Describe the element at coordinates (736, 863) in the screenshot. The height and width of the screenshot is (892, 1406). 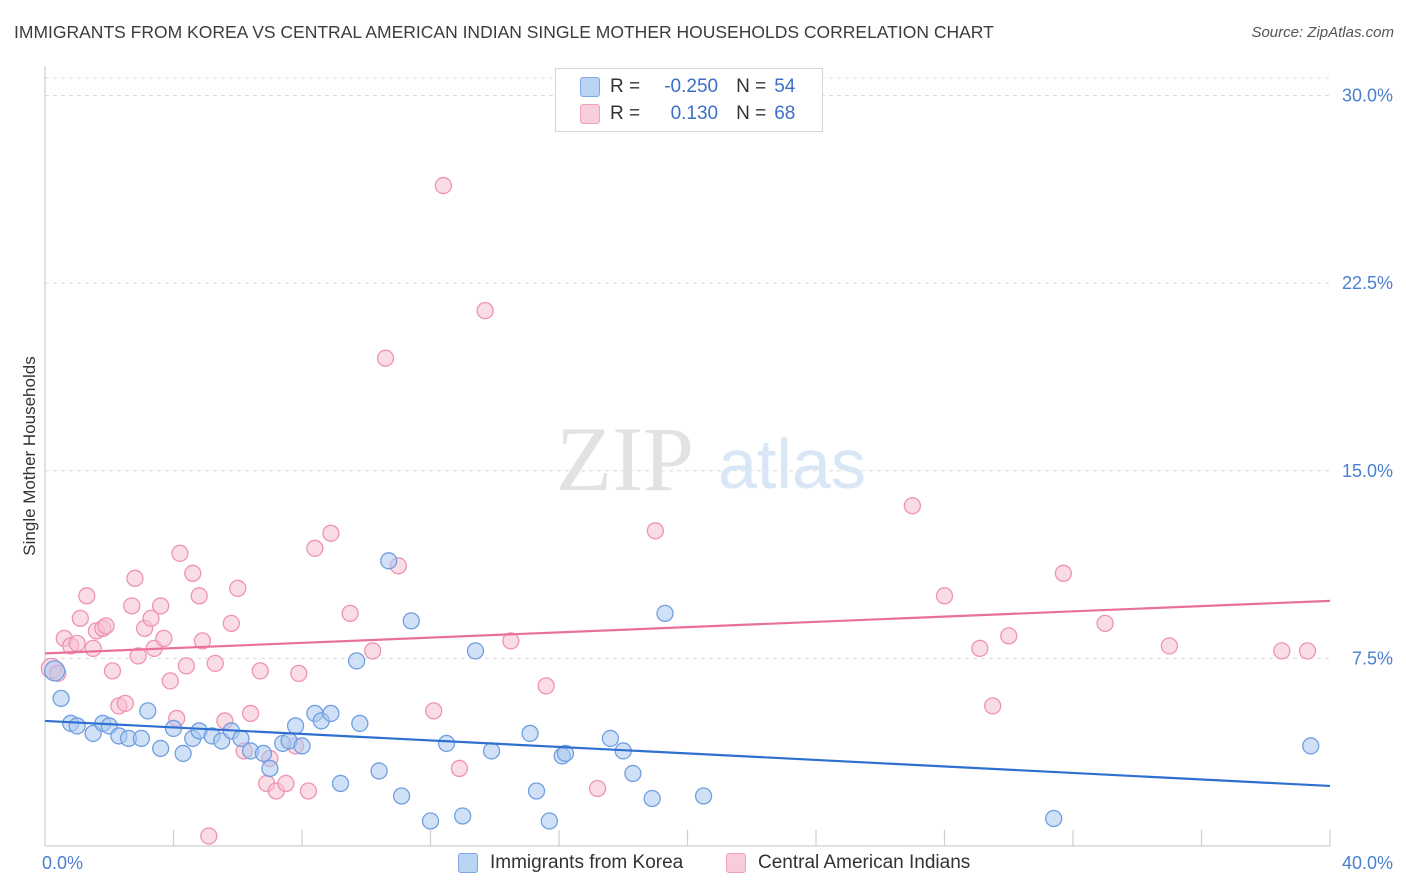
I see `bottom-swatch-pink` at that location.